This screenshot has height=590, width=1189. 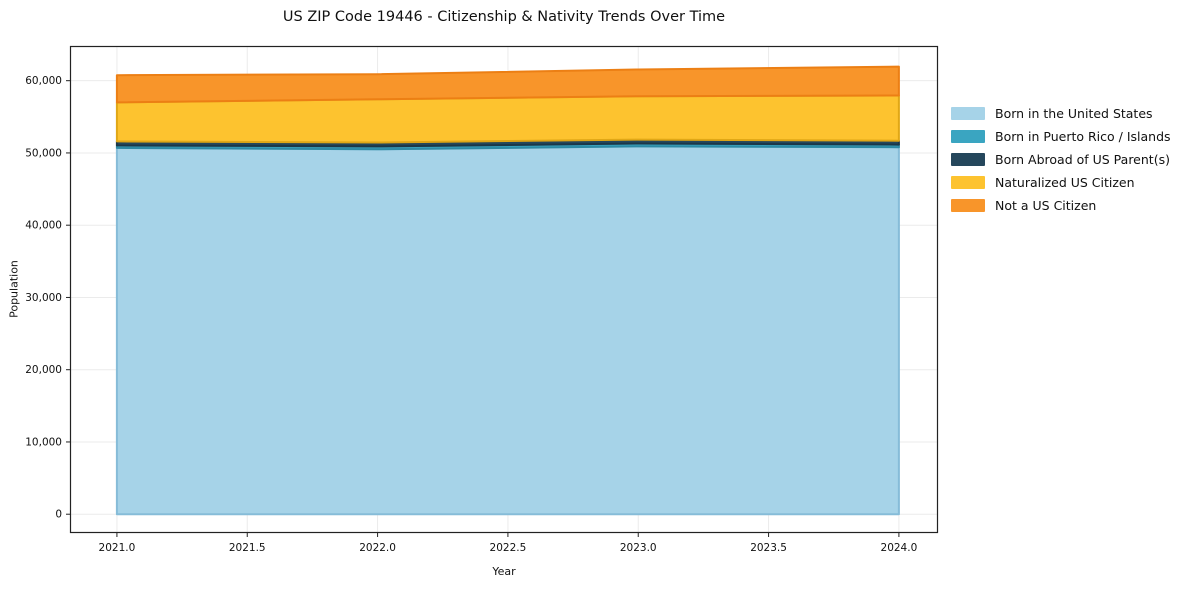 I want to click on y-tick-label: 40,000, so click(x=43, y=226).